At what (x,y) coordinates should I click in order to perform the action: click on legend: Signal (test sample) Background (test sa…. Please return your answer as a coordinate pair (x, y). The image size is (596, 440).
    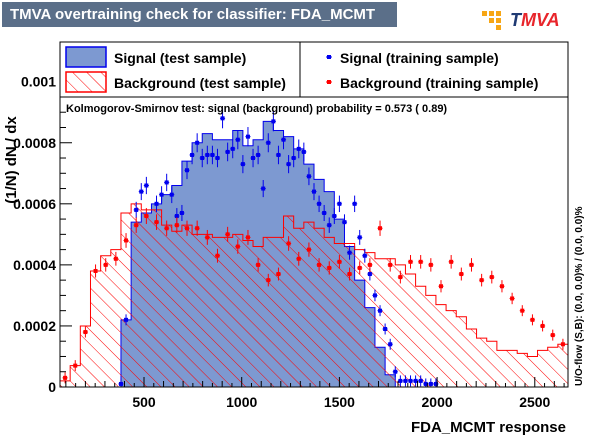
    Looking at the image, I should click on (314, 69).